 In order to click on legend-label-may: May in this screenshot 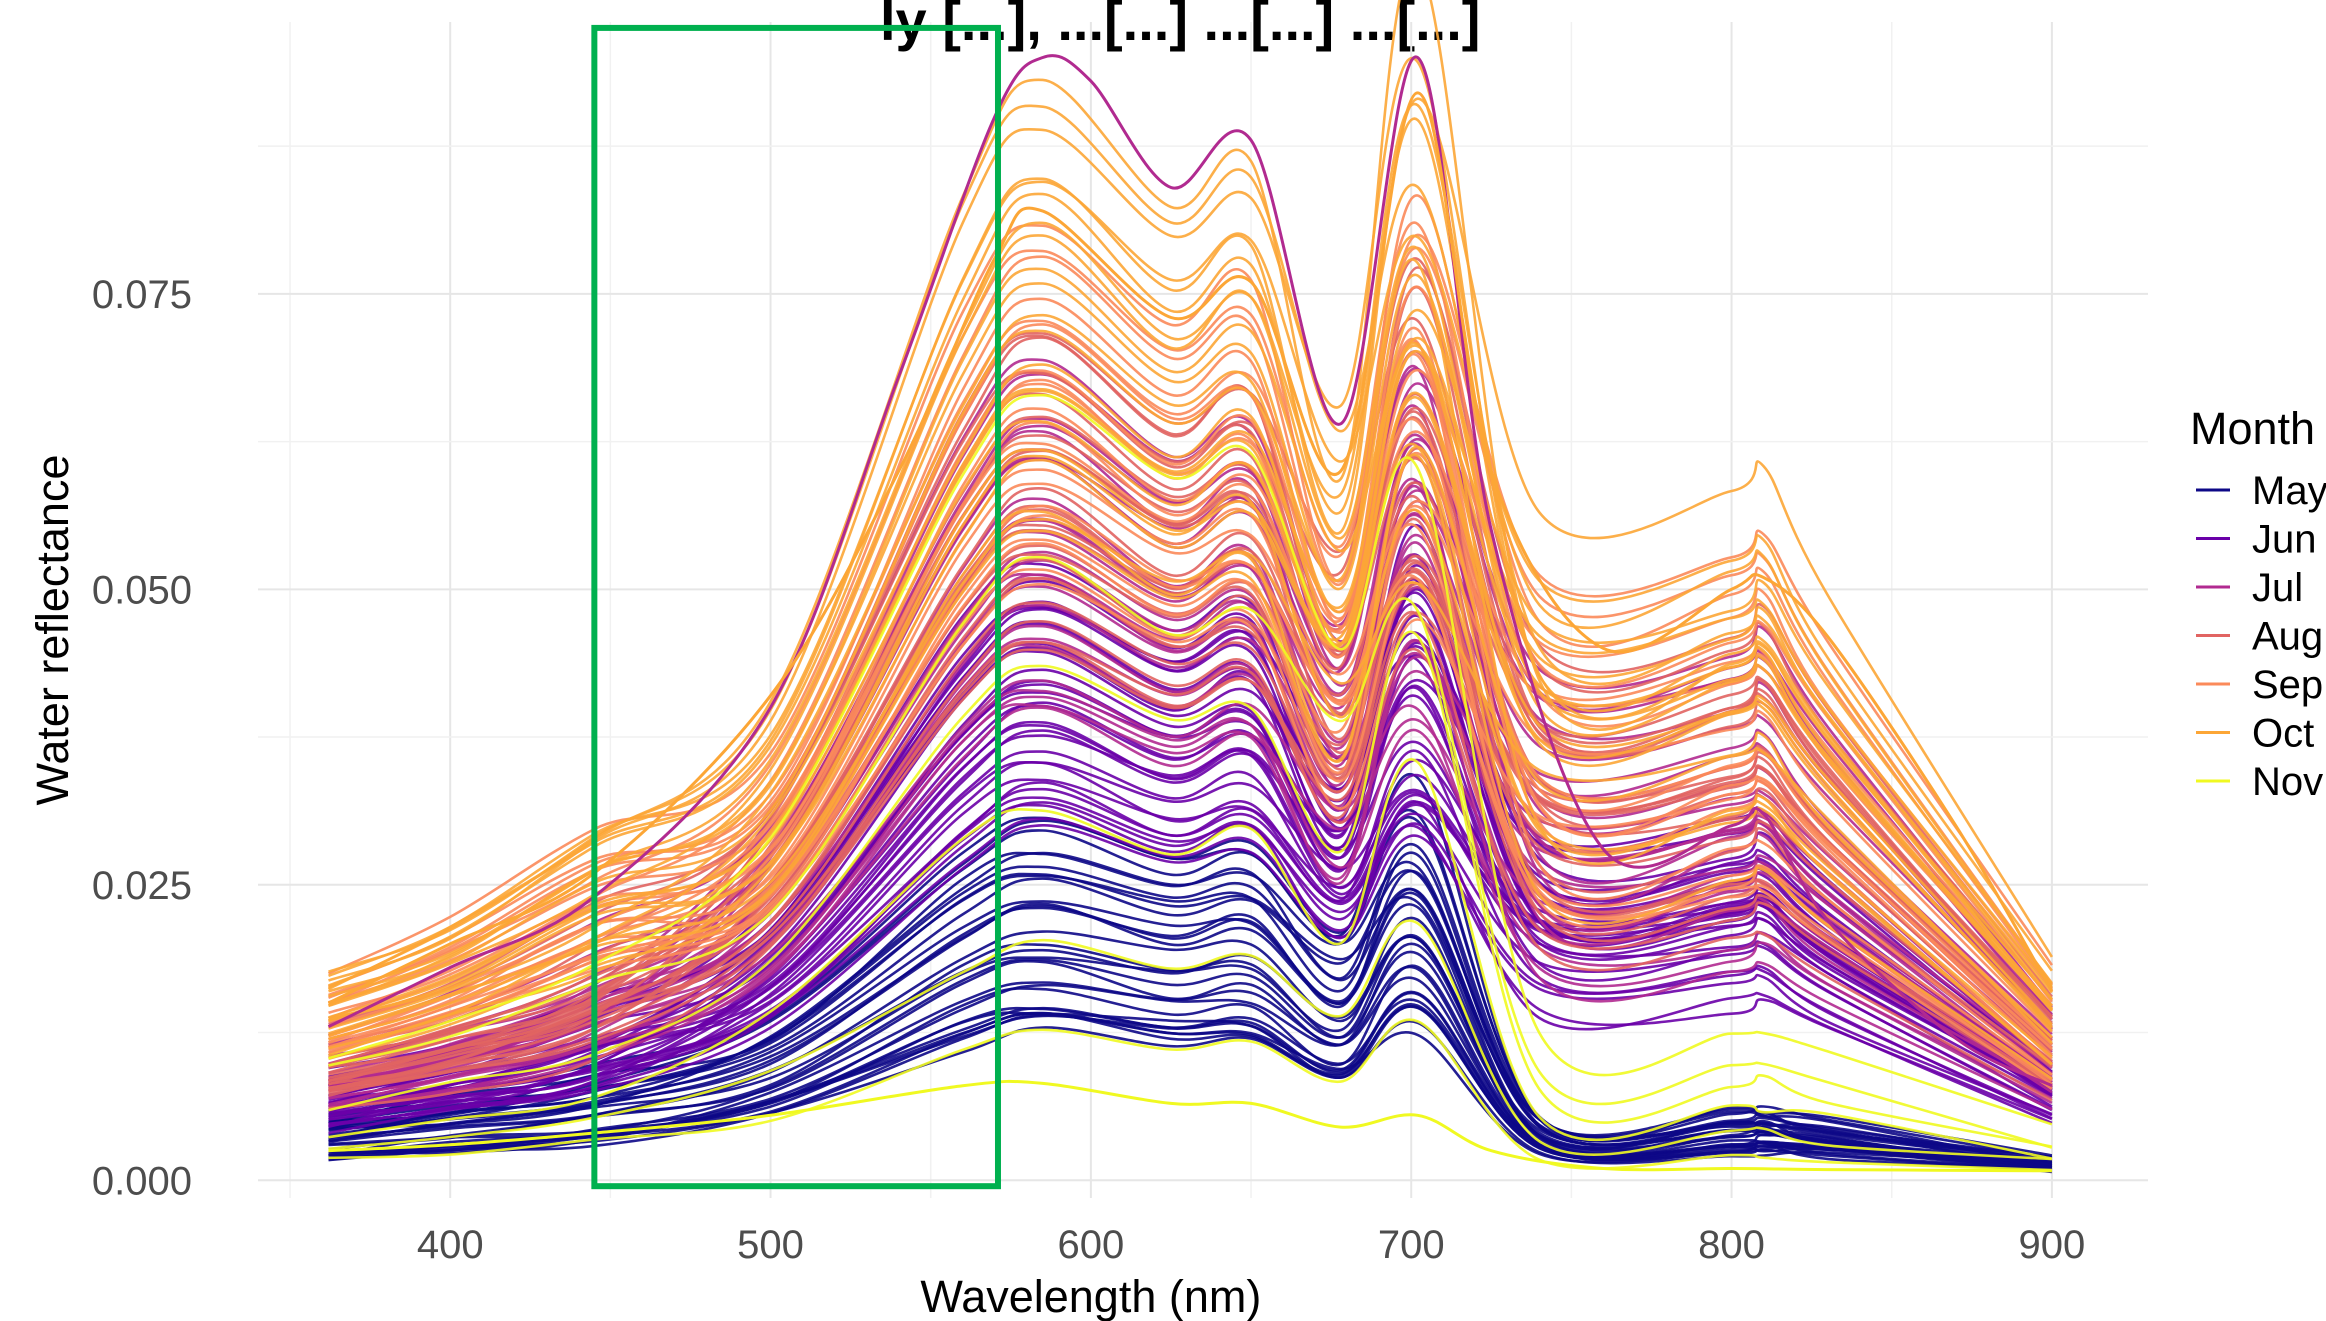, I will do `click(2289, 491)`.